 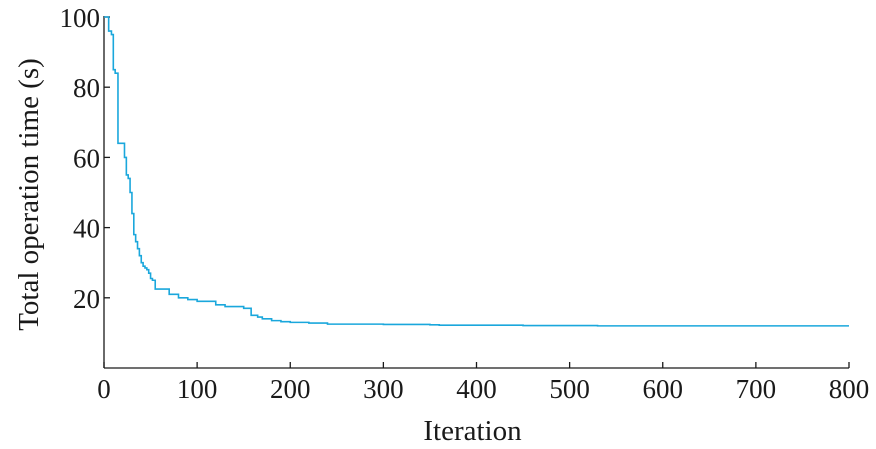 What do you see at coordinates (29, 194) in the screenshot?
I see `y-axis-title: Total operation time (s)` at bounding box center [29, 194].